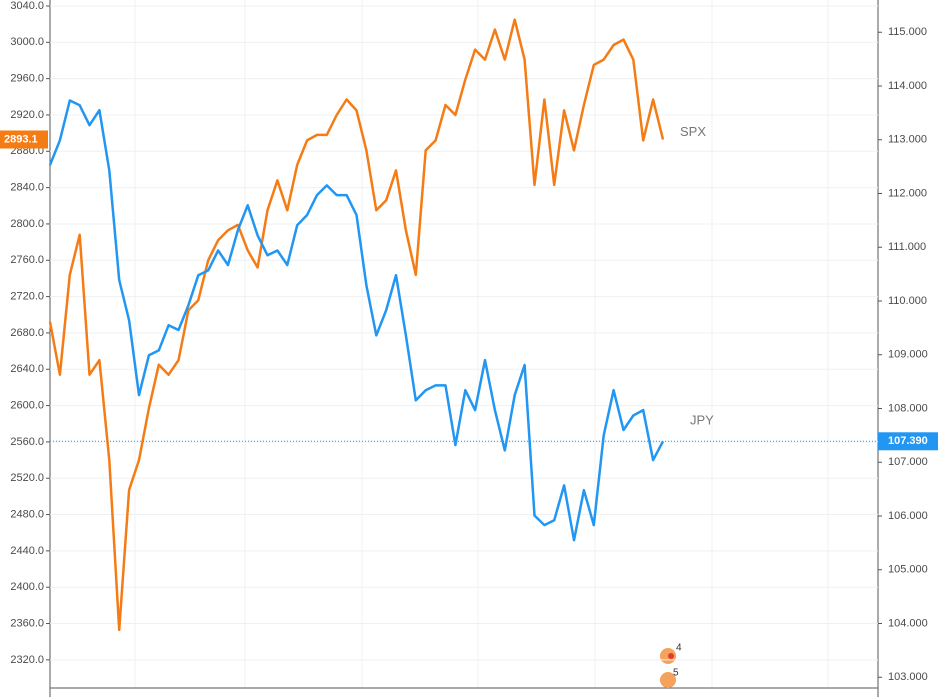  Describe the element at coordinates (907, 140) in the screenshot. I see `y2-tick-label: 113.000` at that location.